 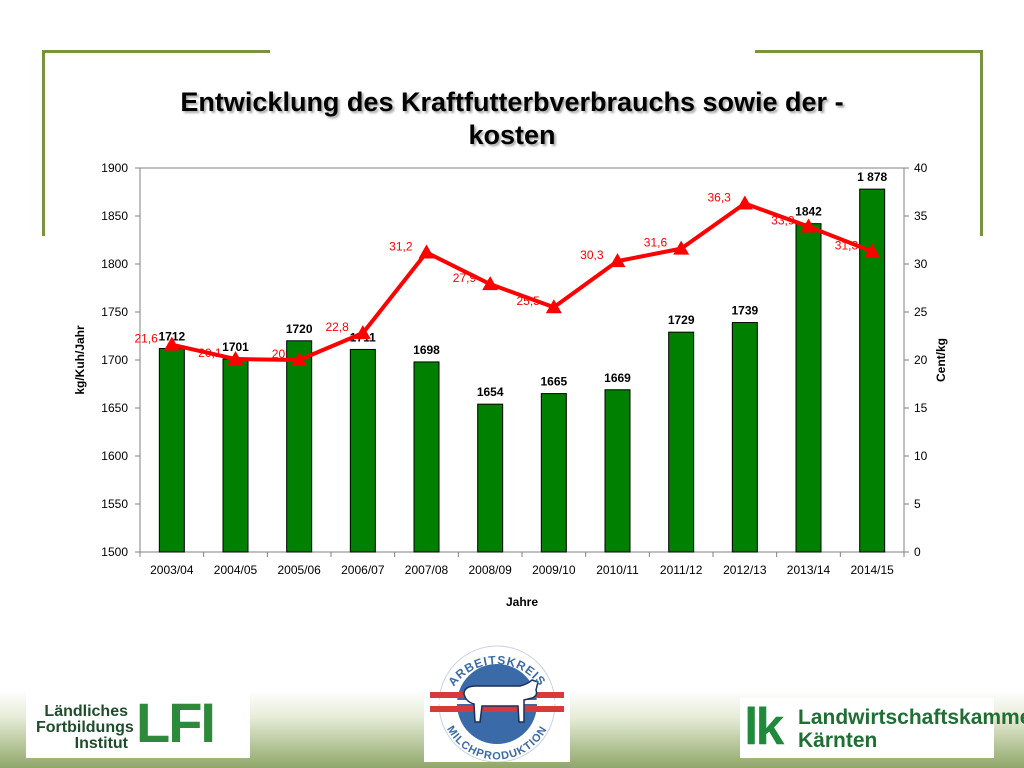 I want to click on lfi-mark: LFI, so click(x=176, y=722).